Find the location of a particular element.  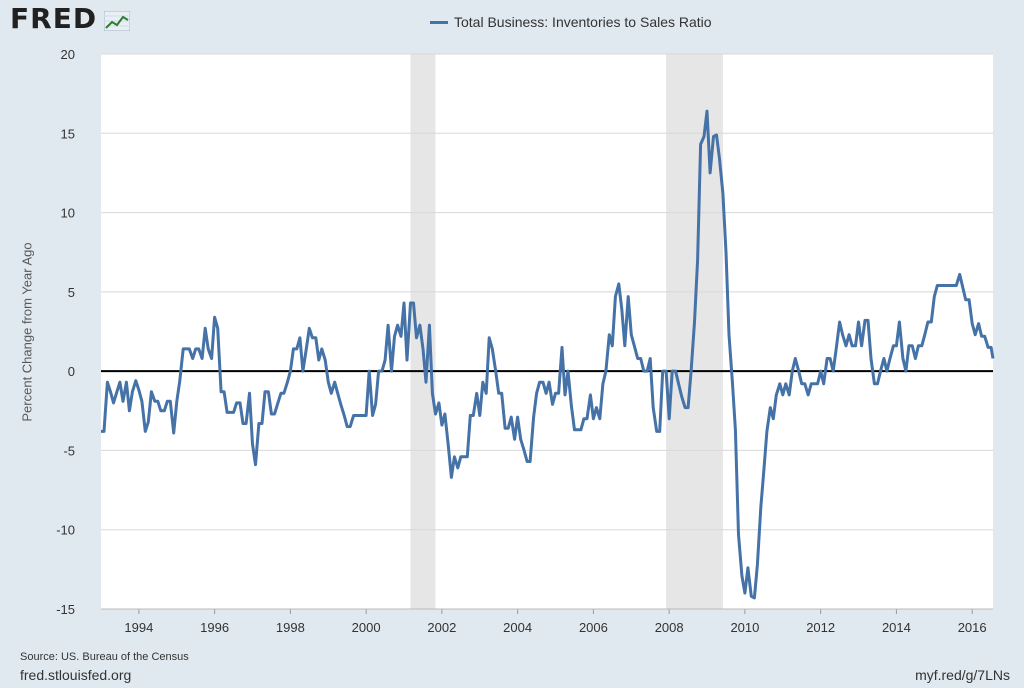

legend-swatch is located at coordinates (439, 22).